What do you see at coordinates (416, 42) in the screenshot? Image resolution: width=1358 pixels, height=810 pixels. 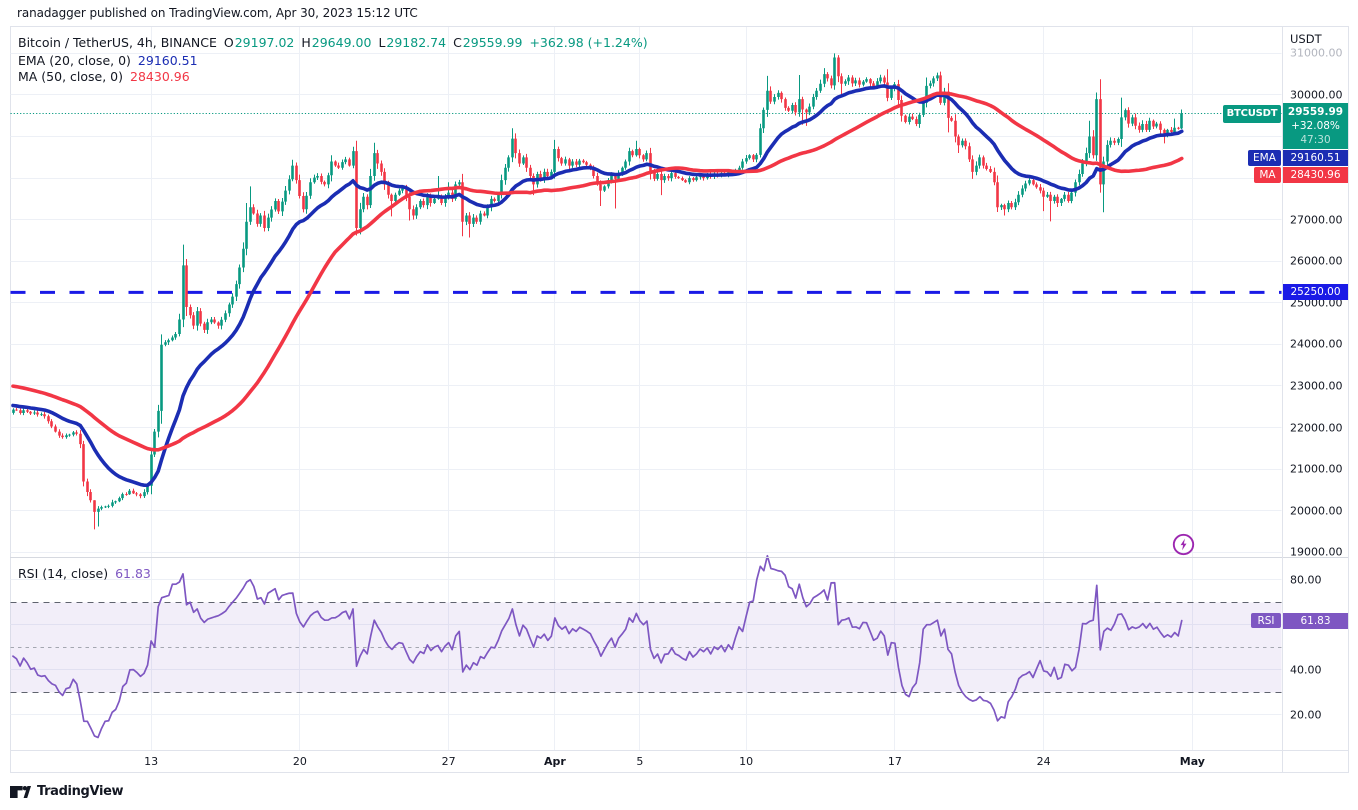 I see `ohlc-low-value: 29182.74` at bounding box center [416, 42].